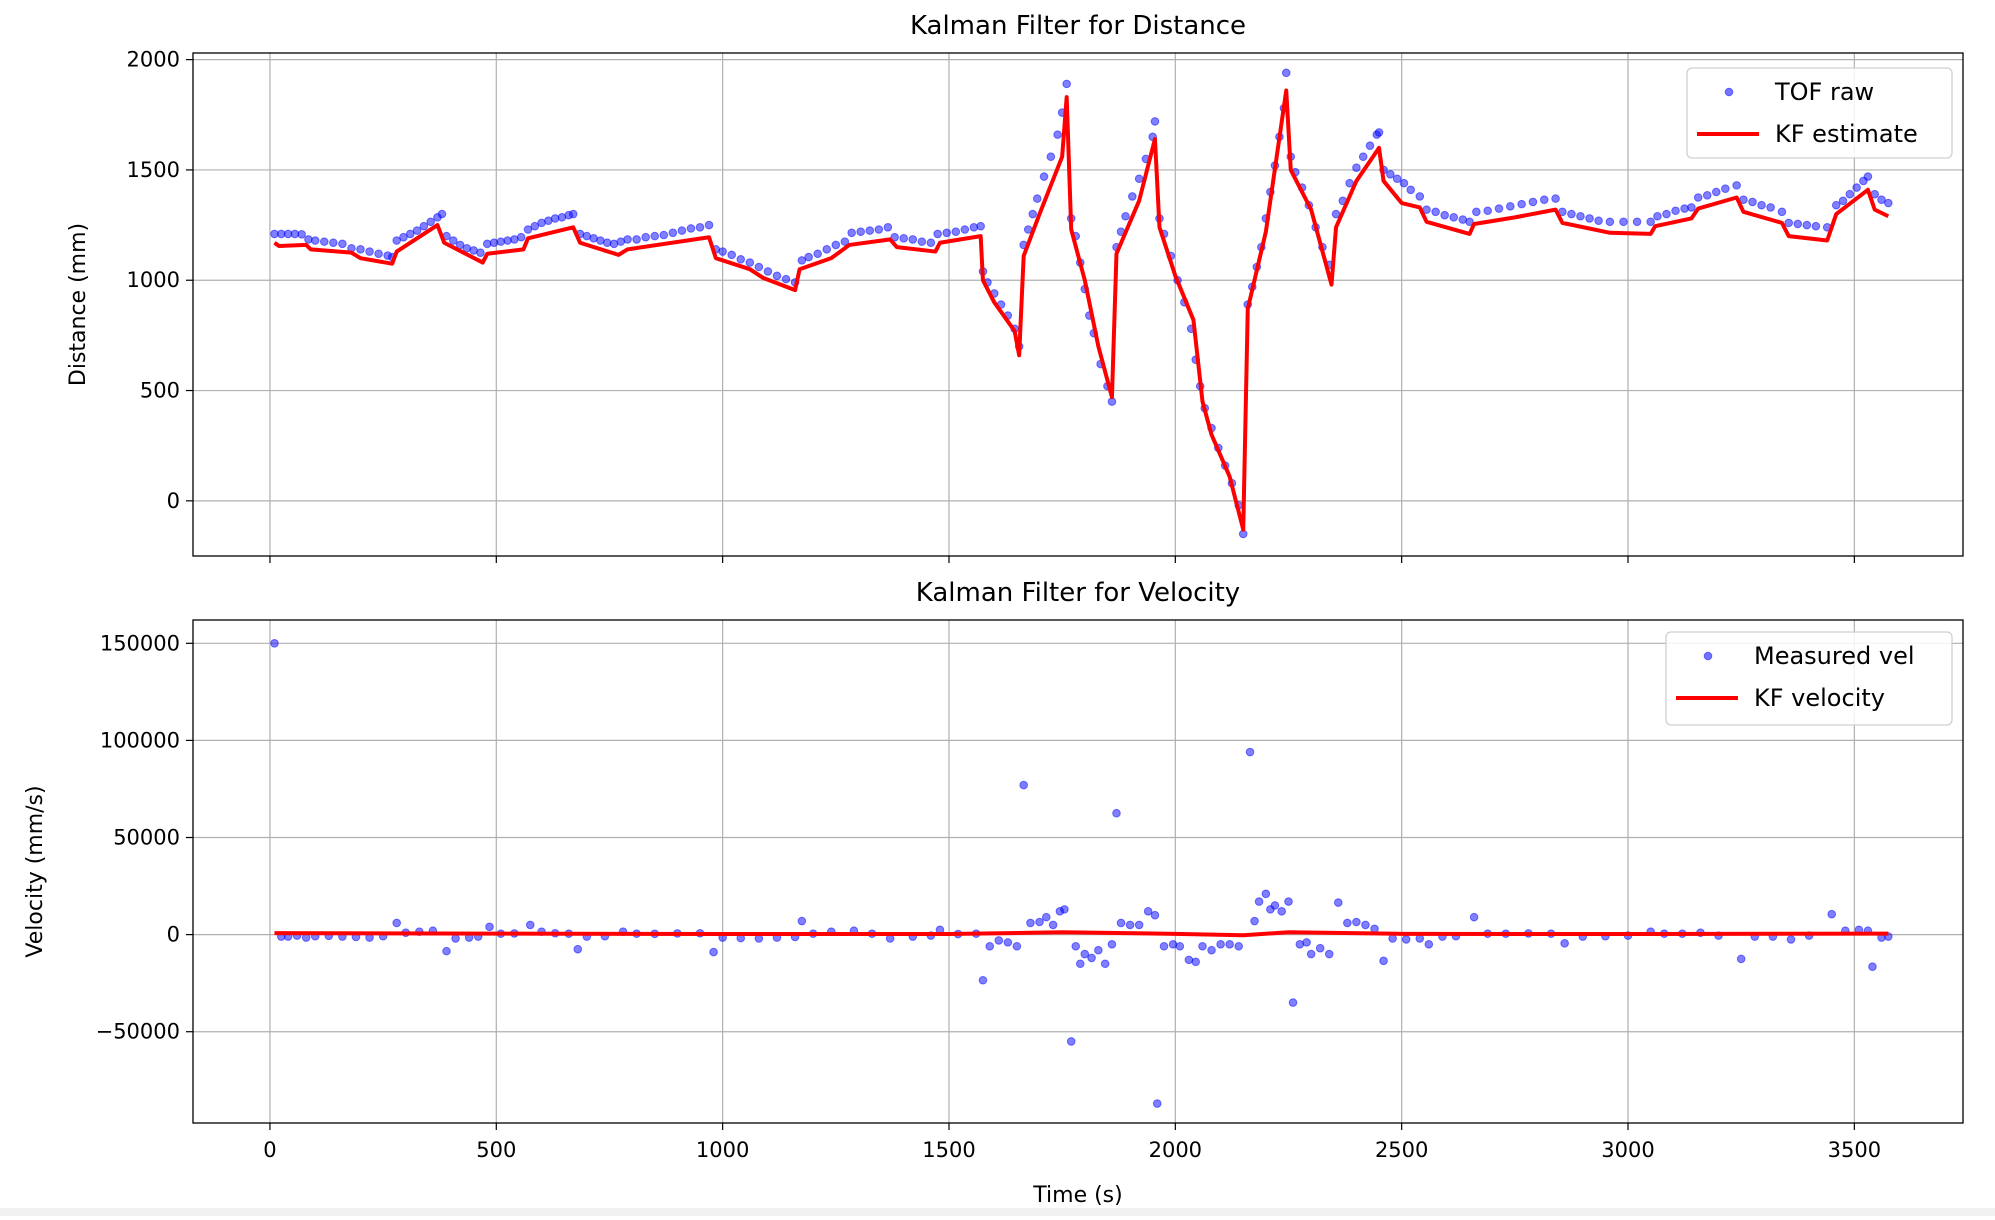 This screenshot has width=1995, height=1220. Describe the element at coordinates (1627, 1150) in the screenshot. I see `x-tick-label: 3000` at that location.